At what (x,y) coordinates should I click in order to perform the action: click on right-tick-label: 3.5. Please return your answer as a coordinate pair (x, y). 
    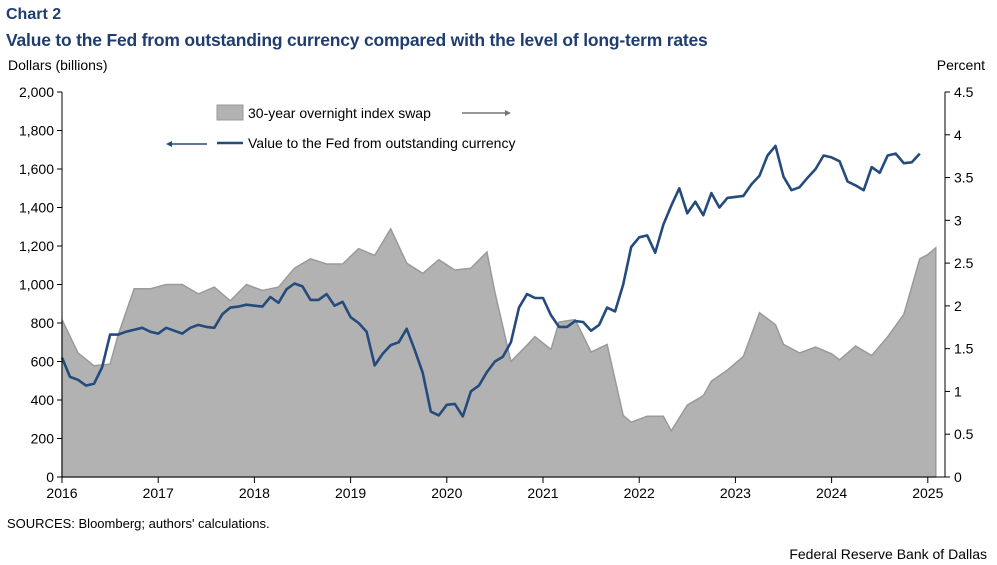
    Looking at the image, I should click on (964, 178).